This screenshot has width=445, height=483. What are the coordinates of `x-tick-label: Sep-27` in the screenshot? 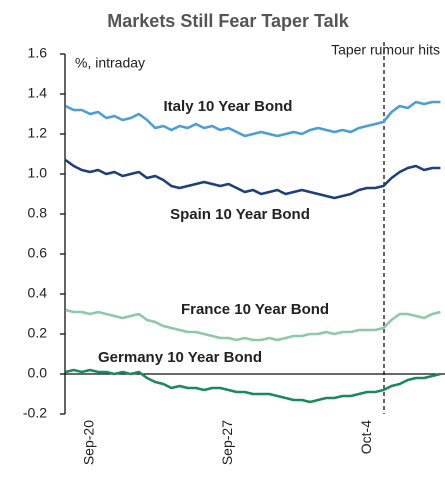 It's located at (227, 442).